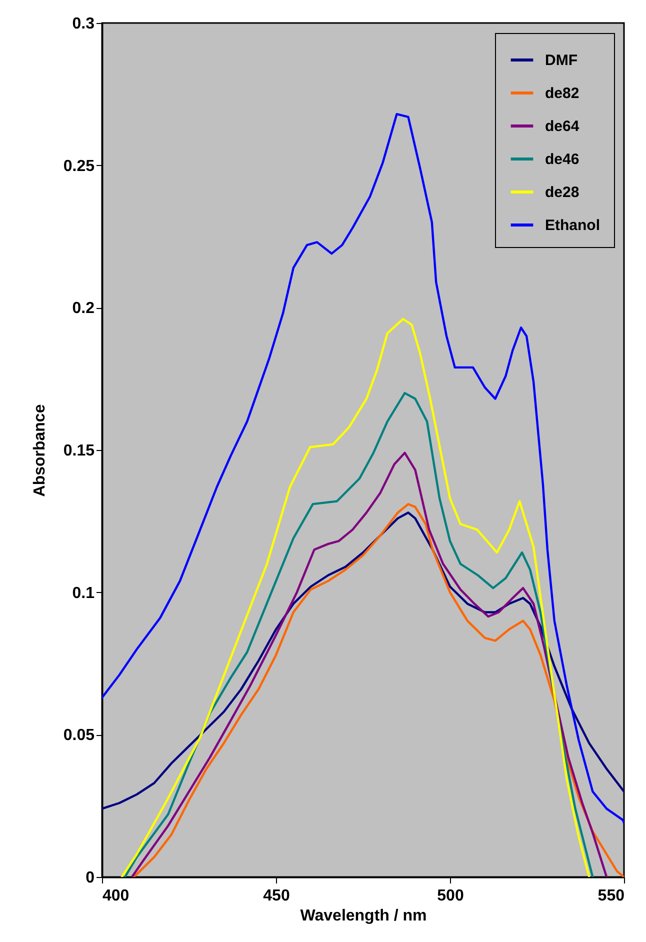 The width and height of the screenshot is (646, 942). I want to click on legend-label: de46, so click(562, 159).